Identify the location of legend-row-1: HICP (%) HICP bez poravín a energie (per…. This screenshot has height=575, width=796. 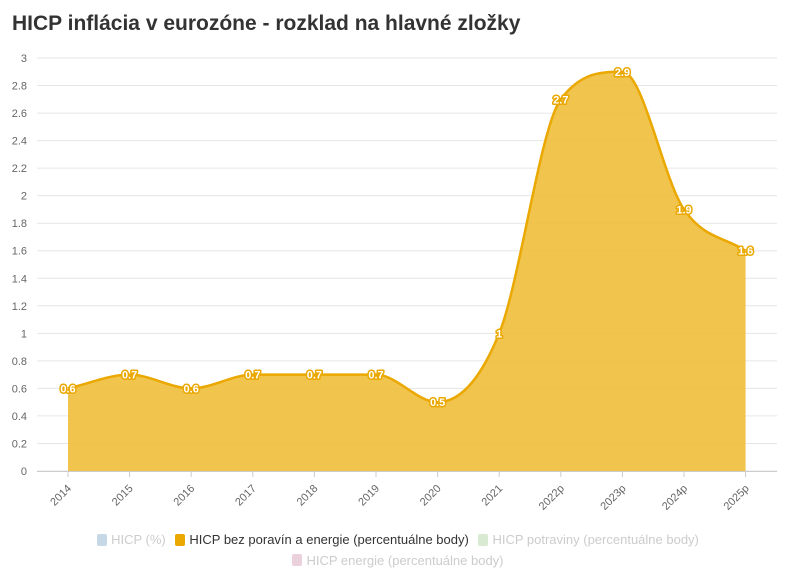
(398, 540).